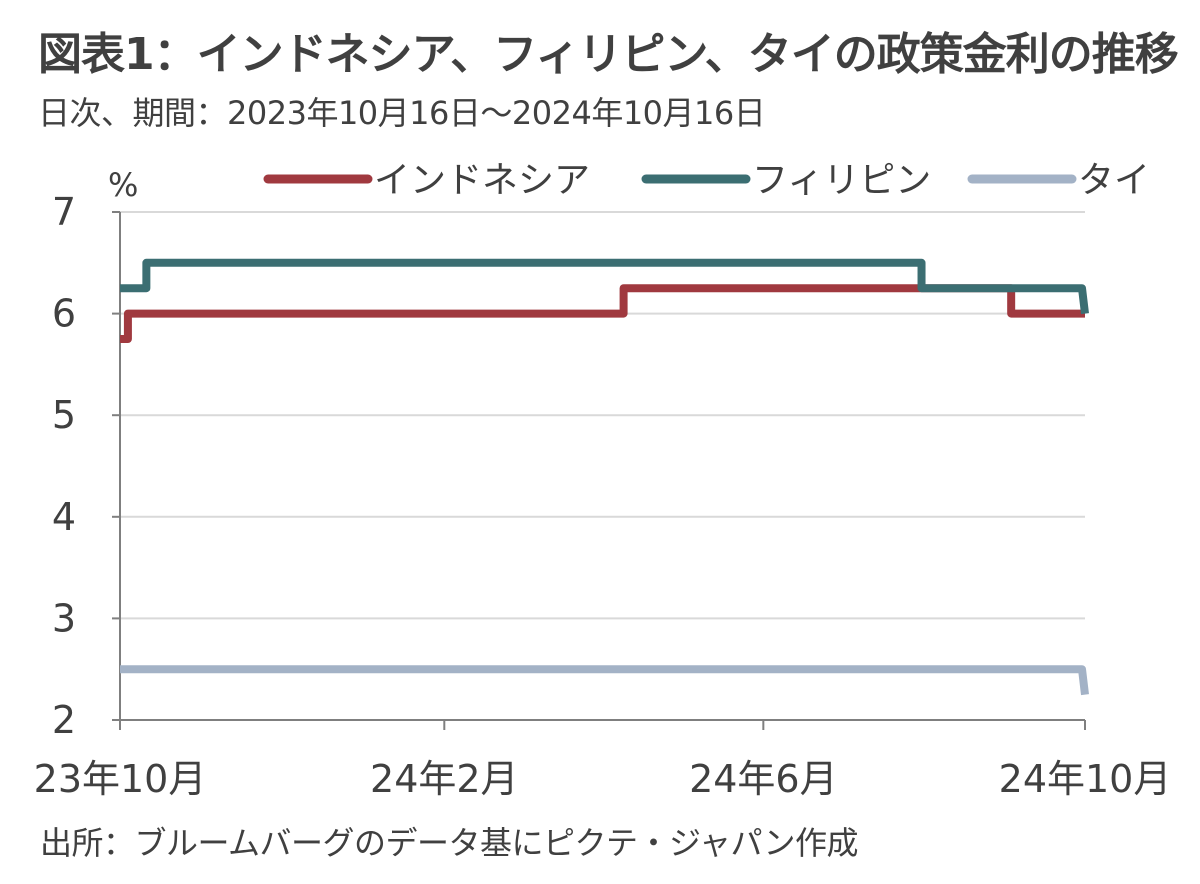 The height and width of the screenshot is (884, 1200). Describe the element at coordinates (449, 843) in the screenshot. I see `source-note: 出所：ブルームバーグのデータ基にピクテ・ジャパン作成` at that location.